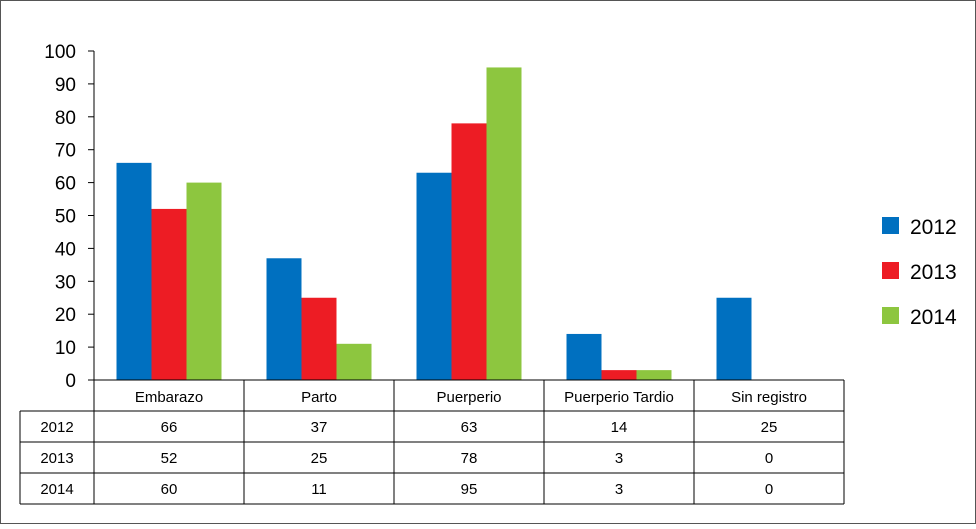 This screenshot has height=529, width=976. I want to click on category-label: Embarazo, so click(169, 397).